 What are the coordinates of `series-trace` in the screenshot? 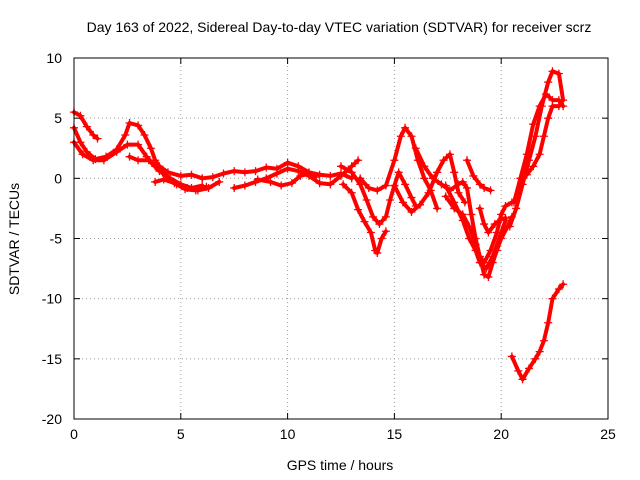 It's located at (536, 149).